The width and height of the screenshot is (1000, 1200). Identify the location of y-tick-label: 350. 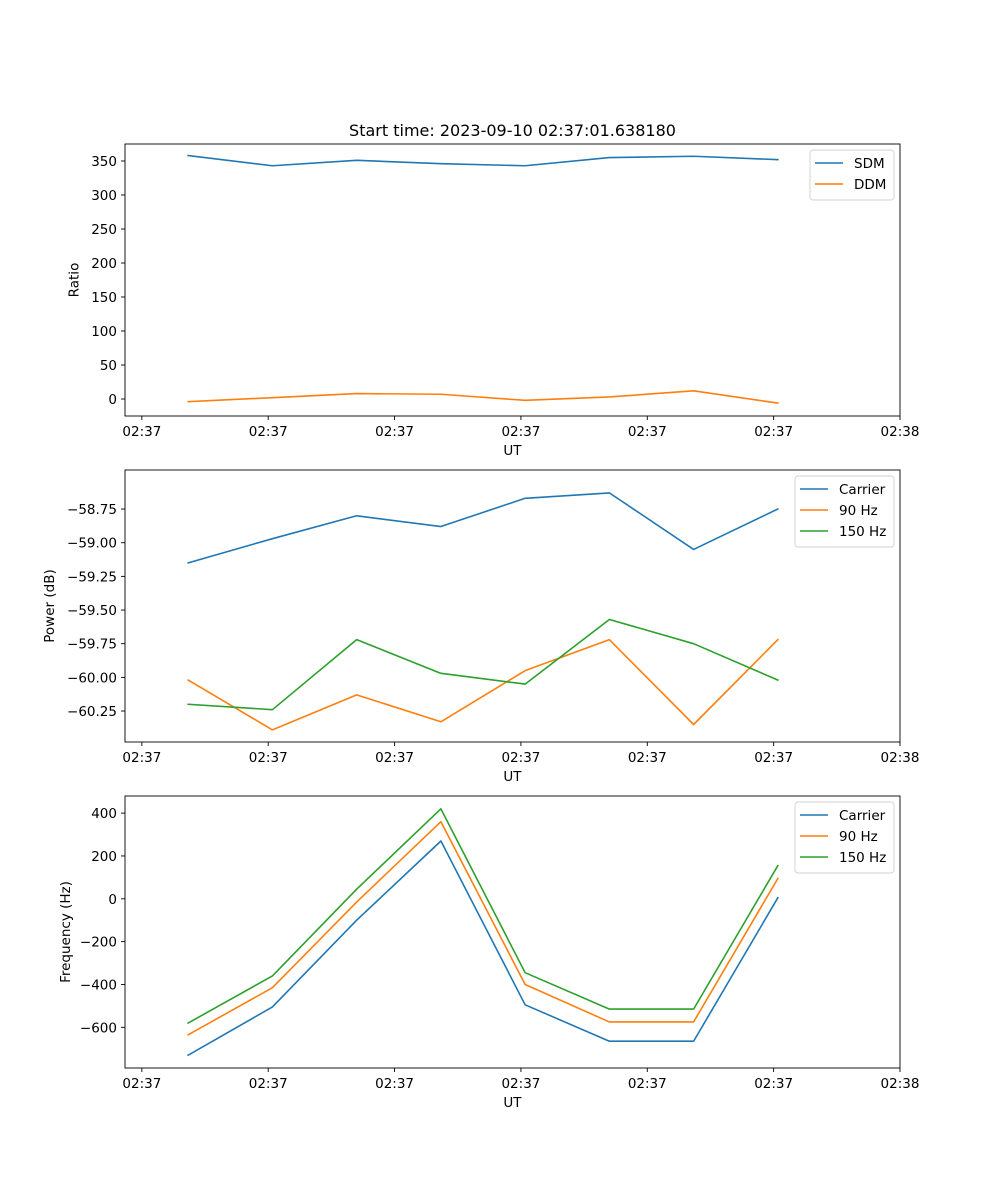
(104, 162).